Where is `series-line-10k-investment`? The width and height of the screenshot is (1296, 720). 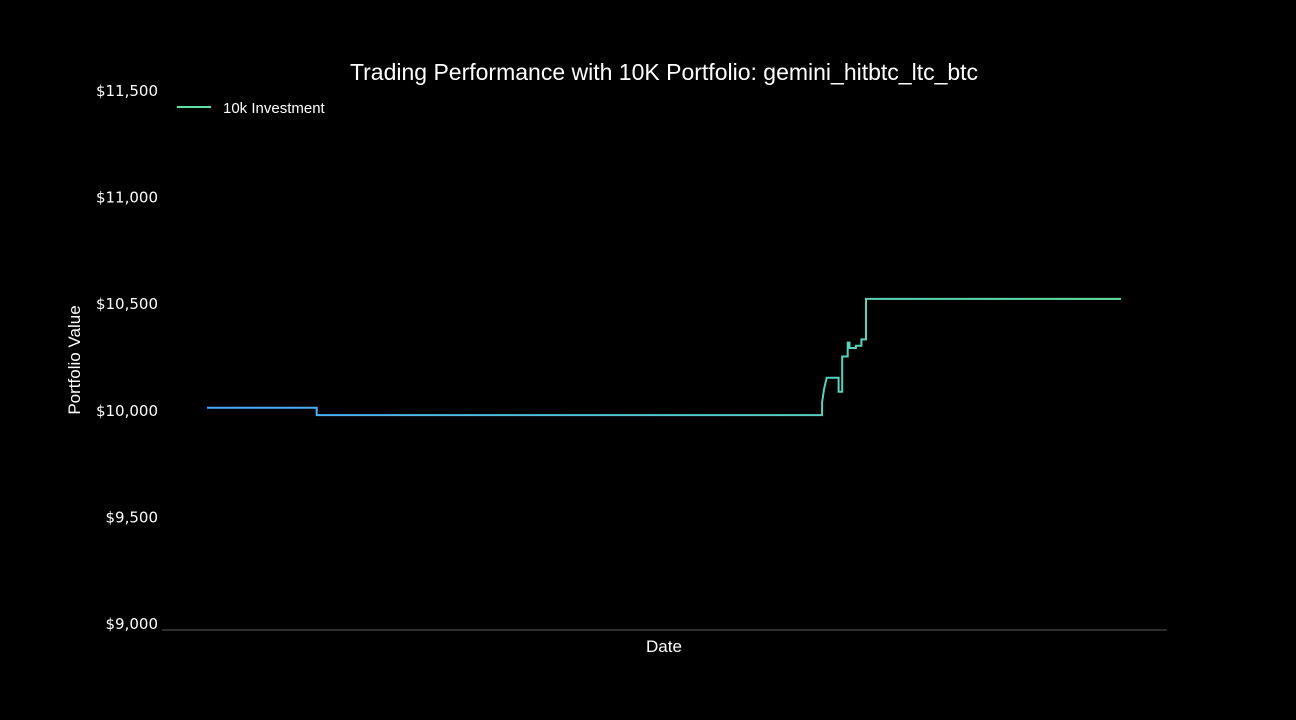
series-line-10k-investment is located at coordinates (664, 357).